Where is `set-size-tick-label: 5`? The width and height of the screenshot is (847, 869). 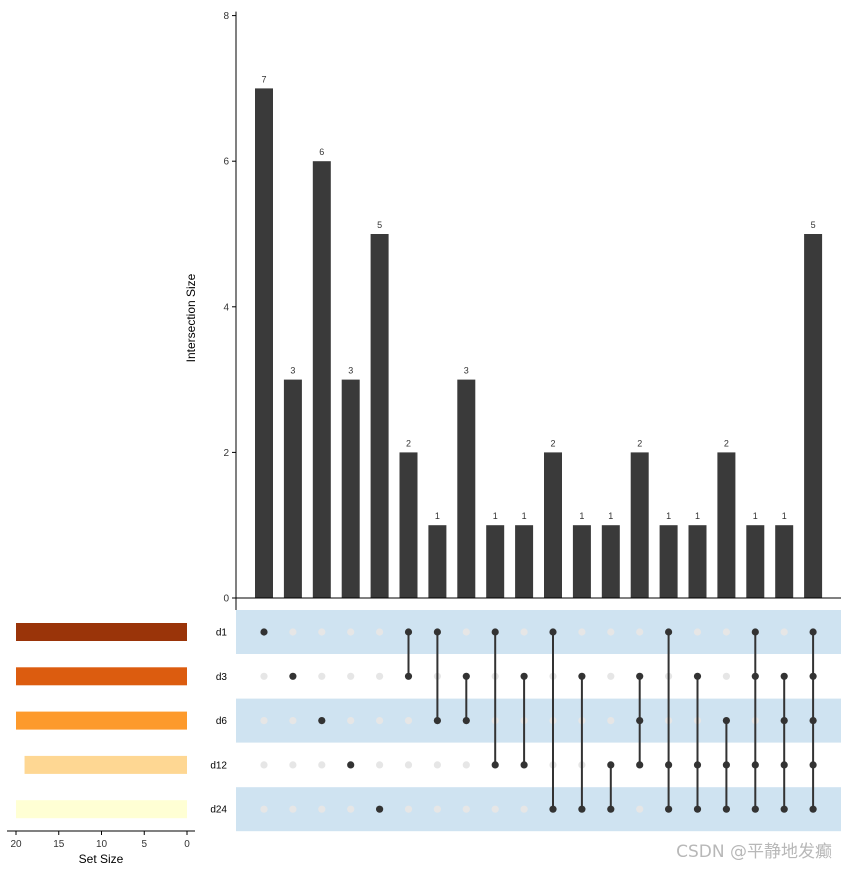
set-size-tick-label: 5 is located at coordinates (144, 844).